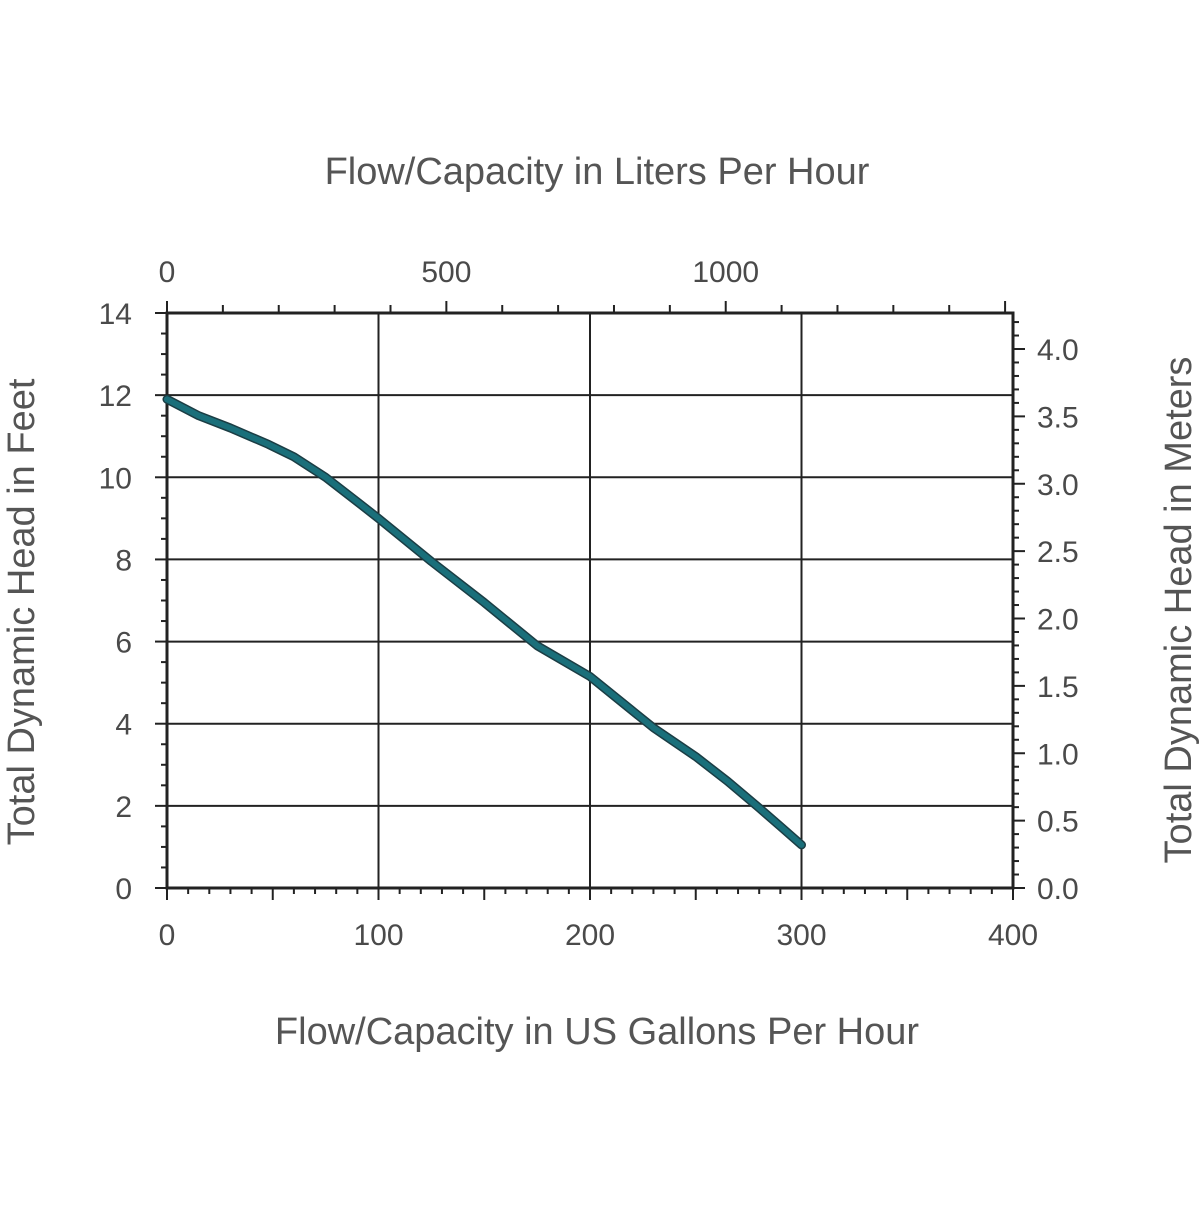 This screenshot has width=1200, height=1205. Describe the element at coordinates (590, 935) in the screenshot. I see `bottom-tick-label: 200` at that location.